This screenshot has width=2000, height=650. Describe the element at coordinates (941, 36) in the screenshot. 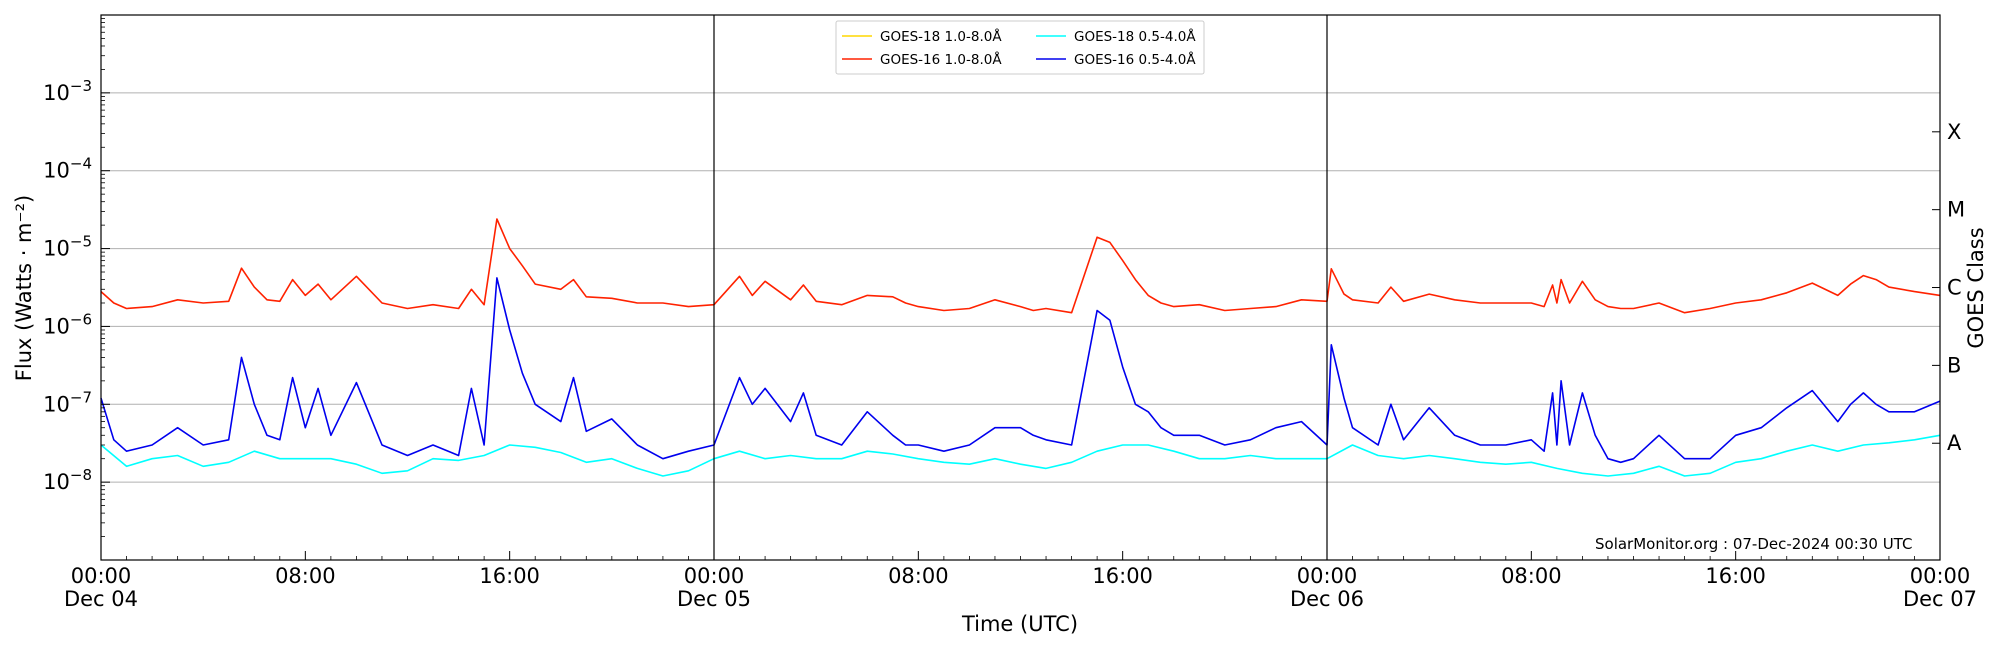

I see `legend-label-goes18-long: GOES-18 1.0-8.0Å` at that location.